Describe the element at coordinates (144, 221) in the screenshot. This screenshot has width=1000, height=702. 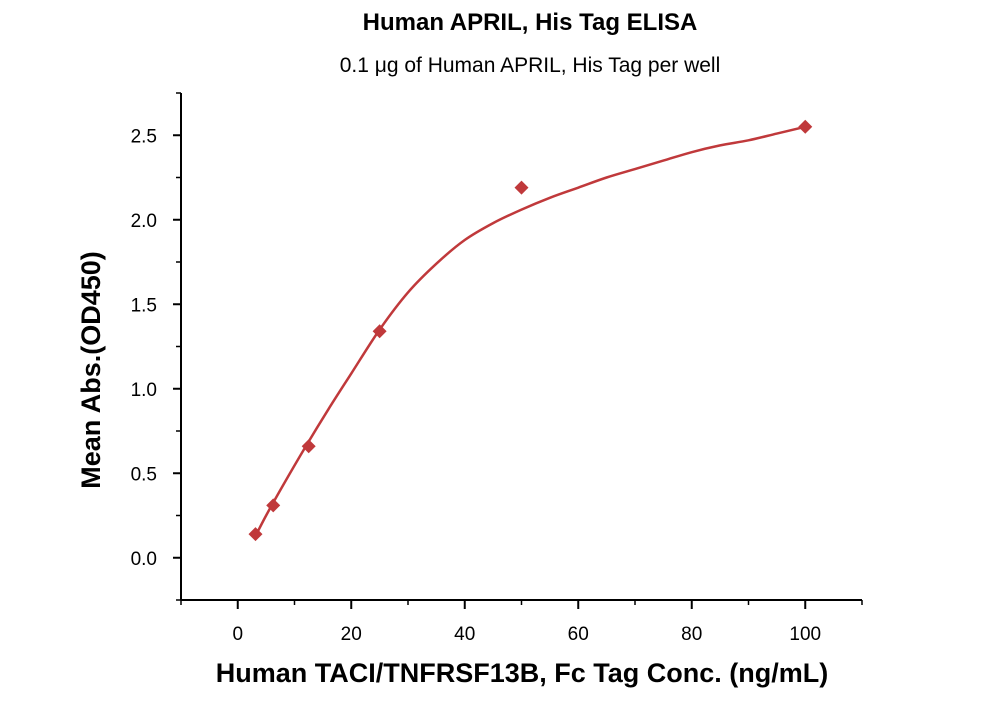
I see `y-tick-label: 2.0` at that location.